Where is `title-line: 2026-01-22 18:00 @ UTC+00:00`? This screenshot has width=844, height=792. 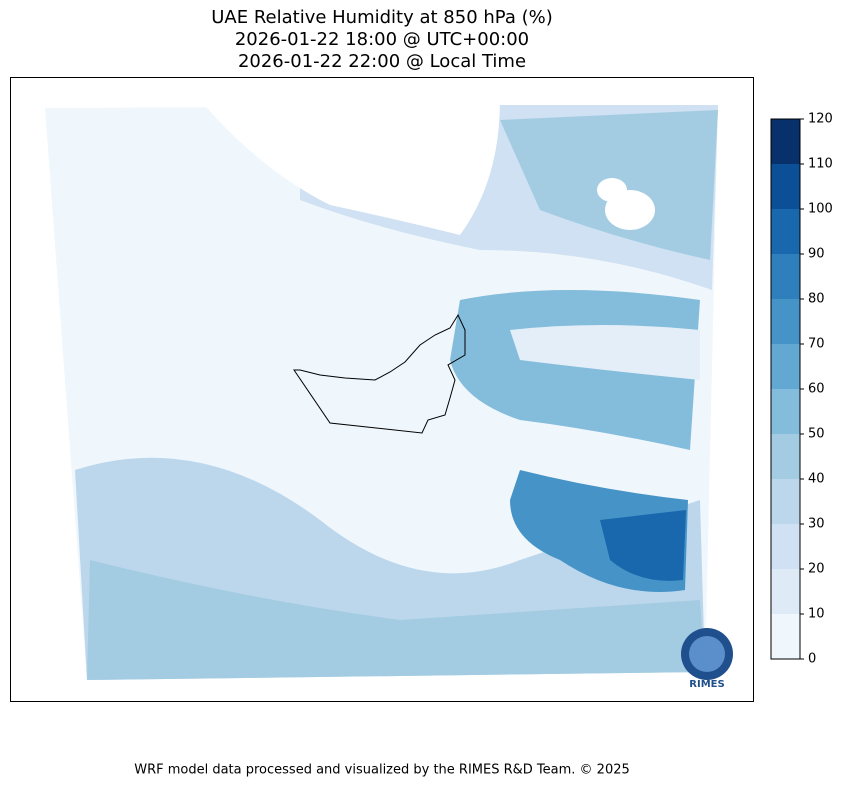 title-line: 2026-01-22 18:00 @ UTC+00:00 is located at coordinates (382, 39).